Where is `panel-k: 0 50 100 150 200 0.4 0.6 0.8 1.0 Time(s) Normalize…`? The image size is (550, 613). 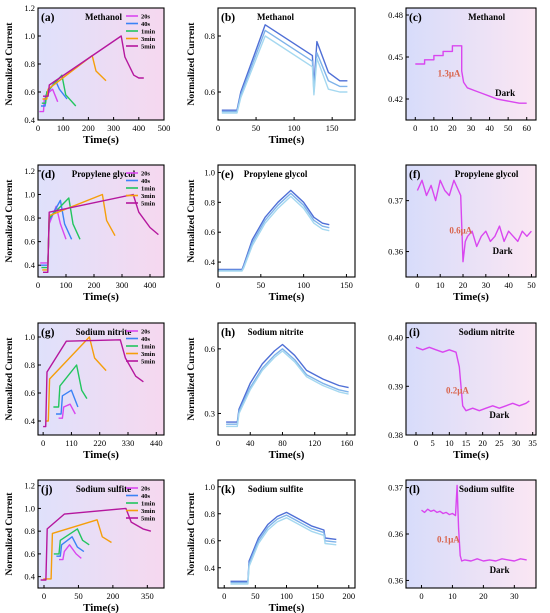 panel-k: 0 50 100 150 200 0.4 0.6 0.8 1.0 Time(s) Normalize… is located at coordinates (271, 546).